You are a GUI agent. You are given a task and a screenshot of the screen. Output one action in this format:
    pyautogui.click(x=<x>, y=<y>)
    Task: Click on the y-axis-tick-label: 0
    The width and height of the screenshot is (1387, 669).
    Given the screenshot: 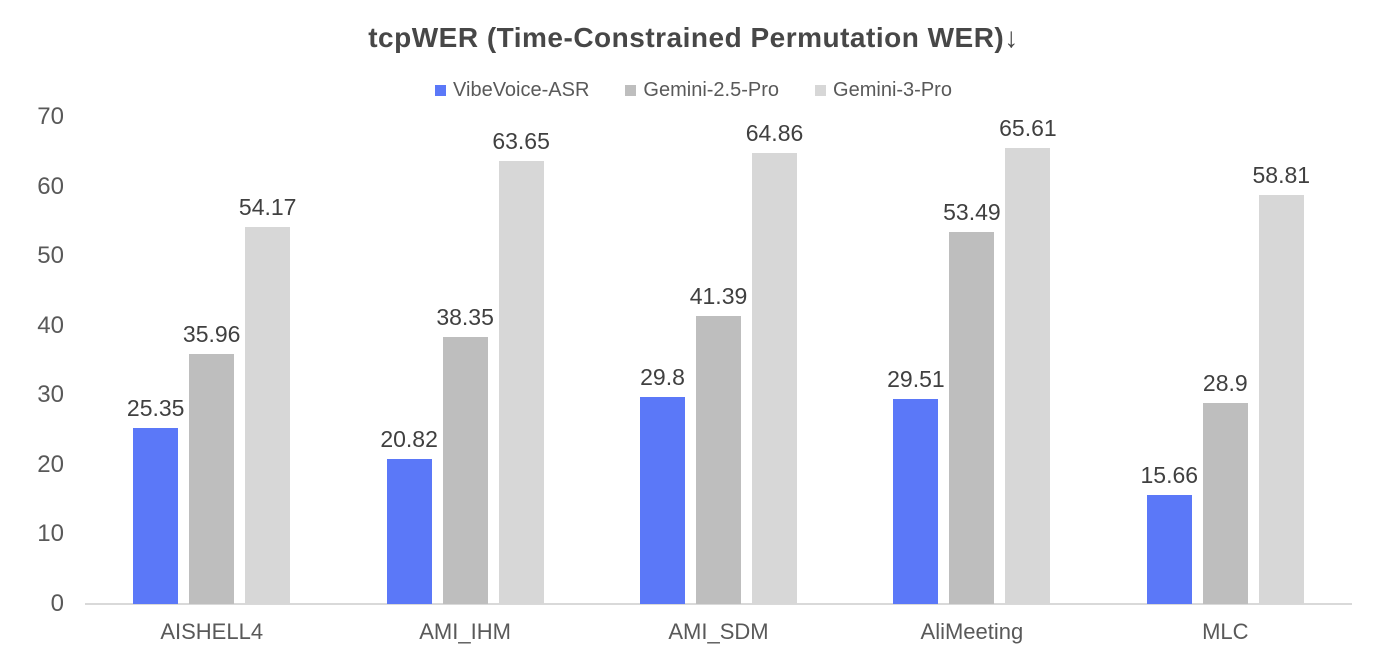 What is the action you would take?
    pyautogui.click(x=57, y=603)
    